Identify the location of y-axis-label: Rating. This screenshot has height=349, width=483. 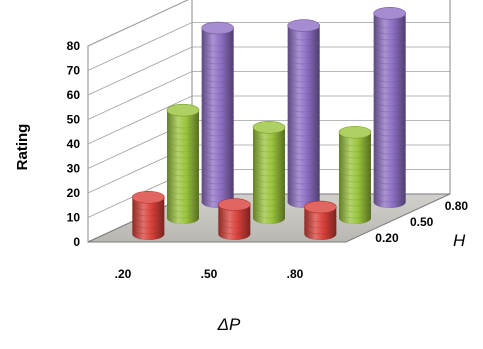
(22, 147).